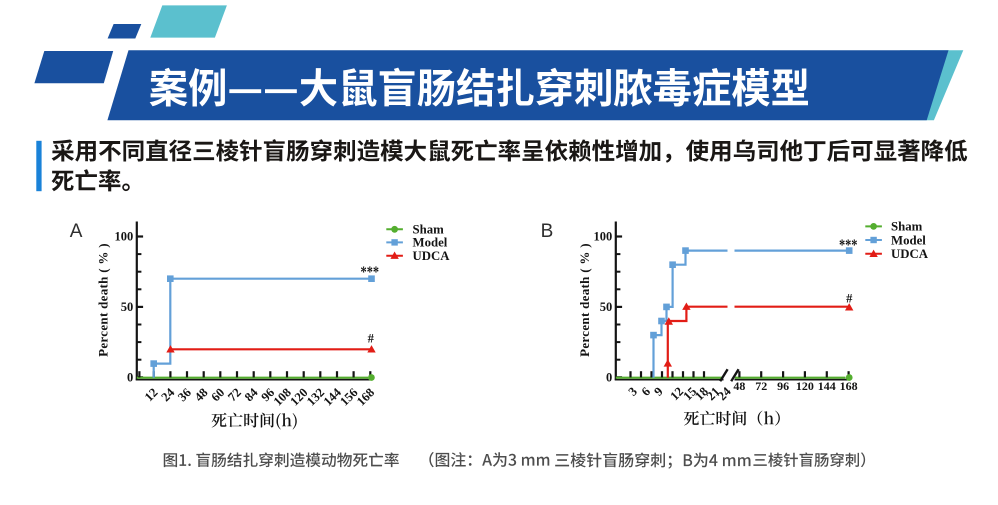 The height and width of the screenshot is (505, 998). I want to click on svg-text: A, so click(76, 231).